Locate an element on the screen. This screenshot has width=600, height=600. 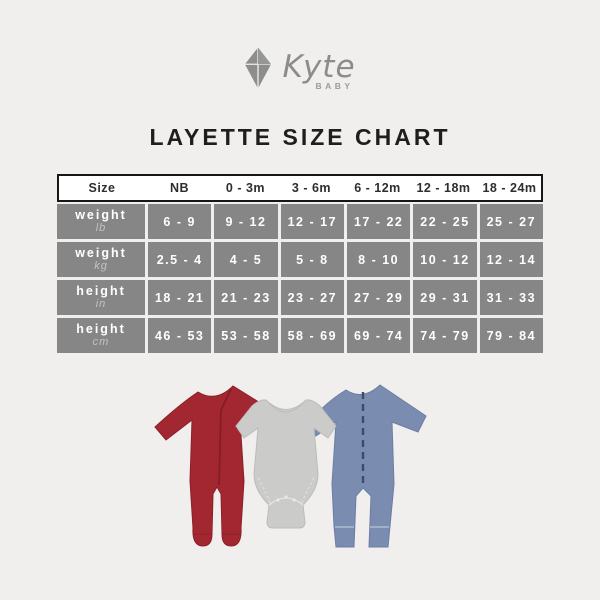
table-cell: 27 - 29 is located at coordinates (378, 297).